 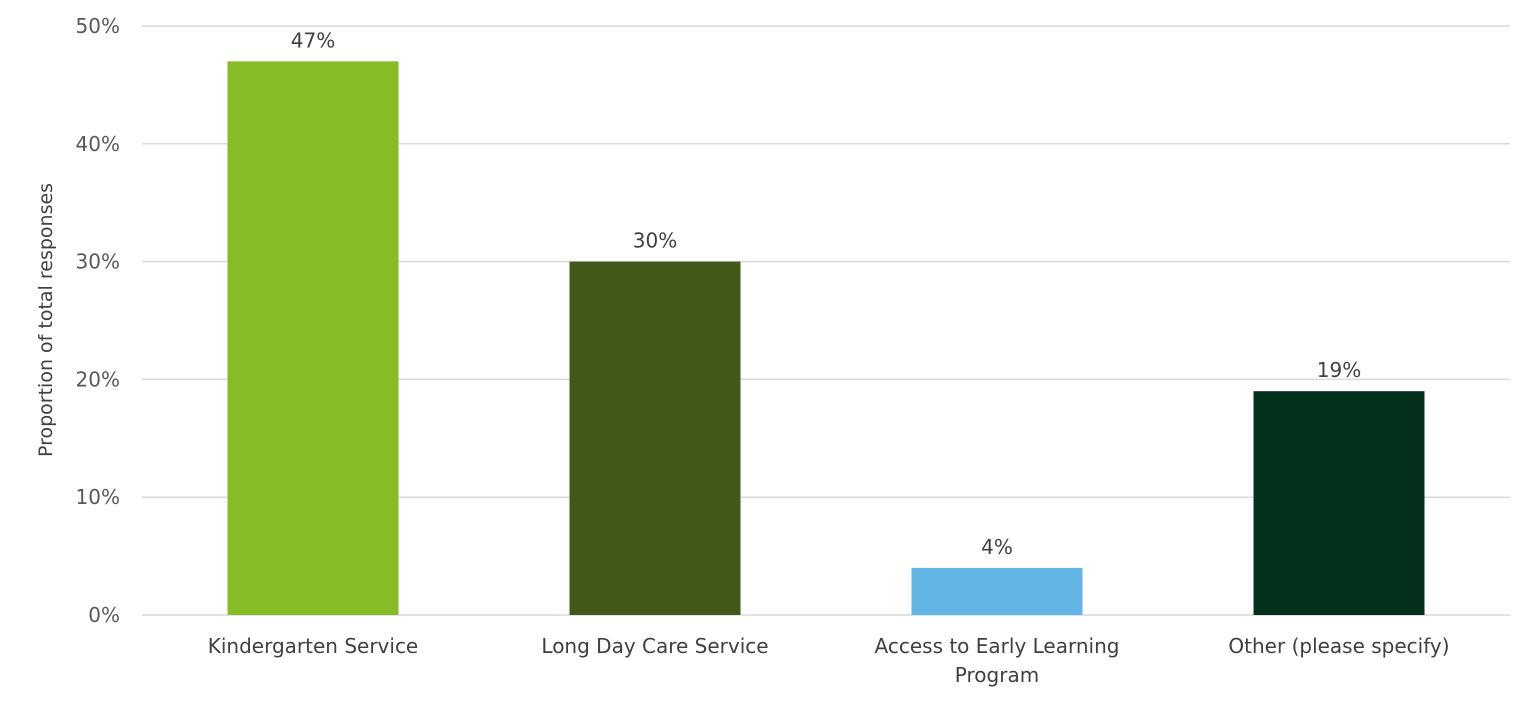 I want to click on category-label: Kindergarten Service, so click(x=313, y=646).